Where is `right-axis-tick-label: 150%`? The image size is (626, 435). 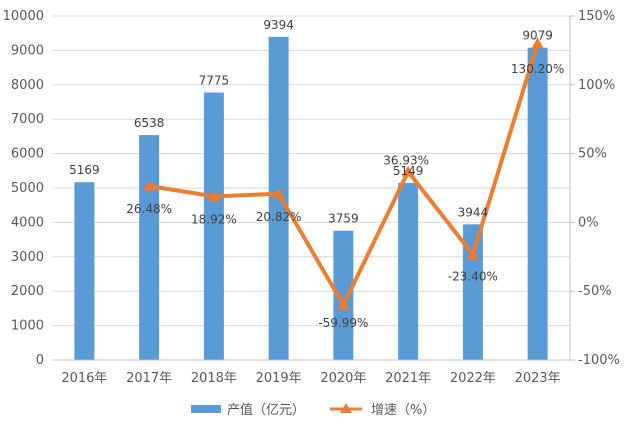
right-axis-tick-label: 150% is located at coordinates (596, 16).